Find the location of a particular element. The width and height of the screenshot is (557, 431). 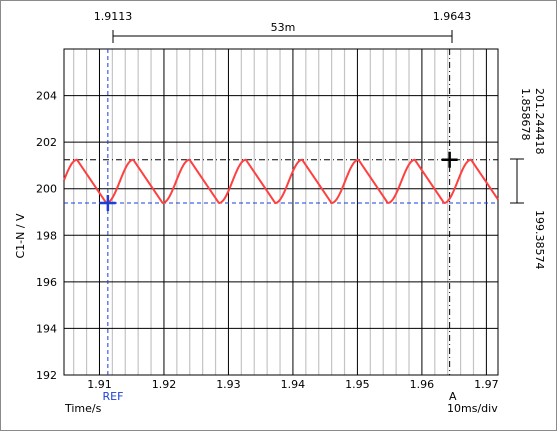

x-tick-label: 1.92 is located at coordinates (164, 384).